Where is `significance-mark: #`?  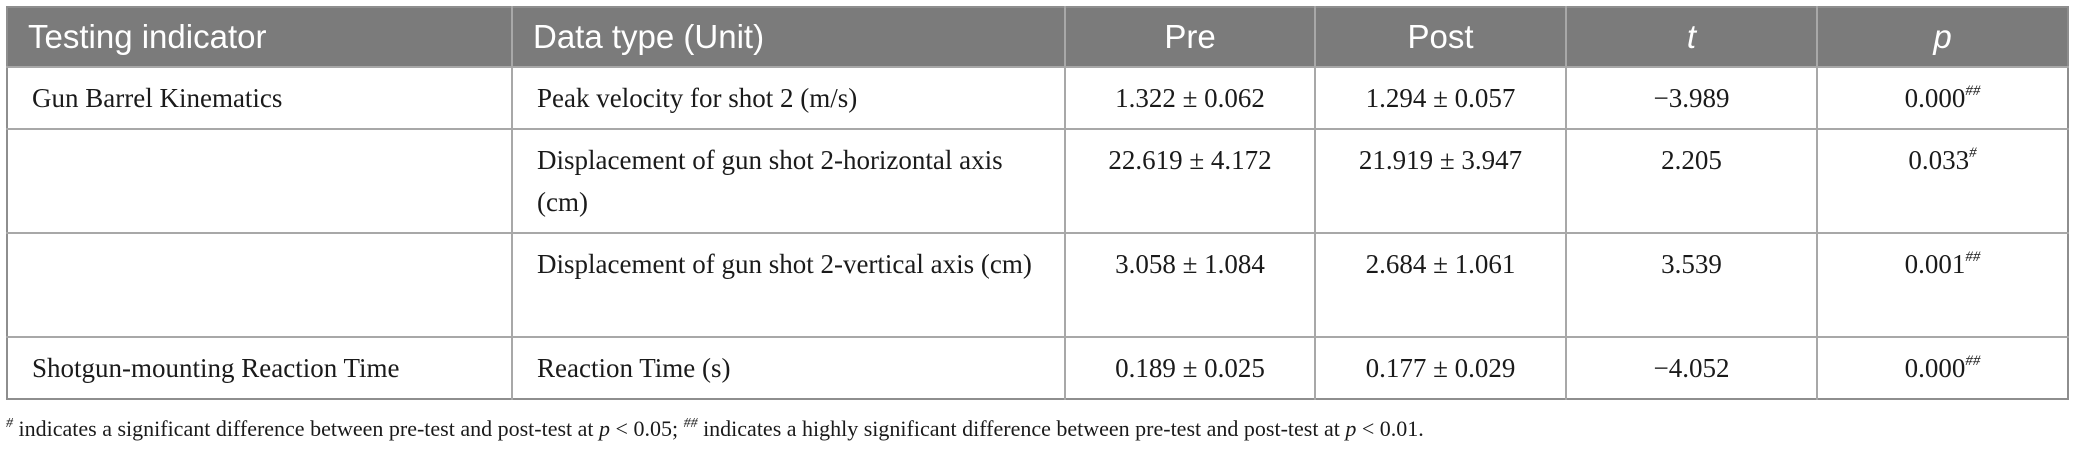
significance-mark: # is located at coordinates (1973, 153).